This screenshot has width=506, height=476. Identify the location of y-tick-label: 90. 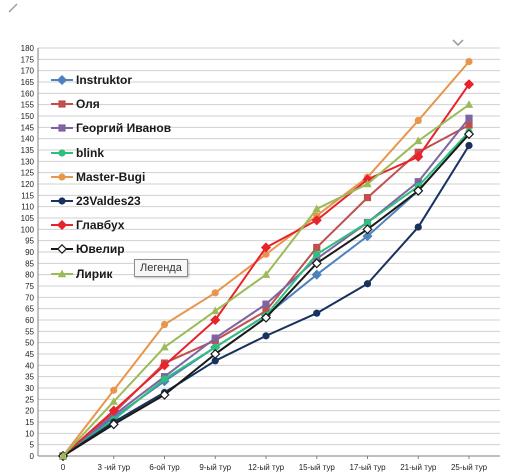
(29, 252).